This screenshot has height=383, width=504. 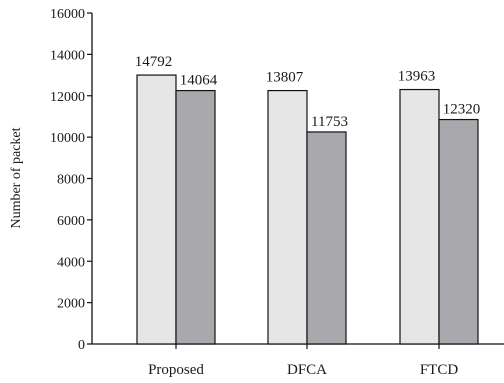 What do you see at coordinates (462, 110) in the screenshot?
I see `data-label: 12320` at bounding box center [462, 110].